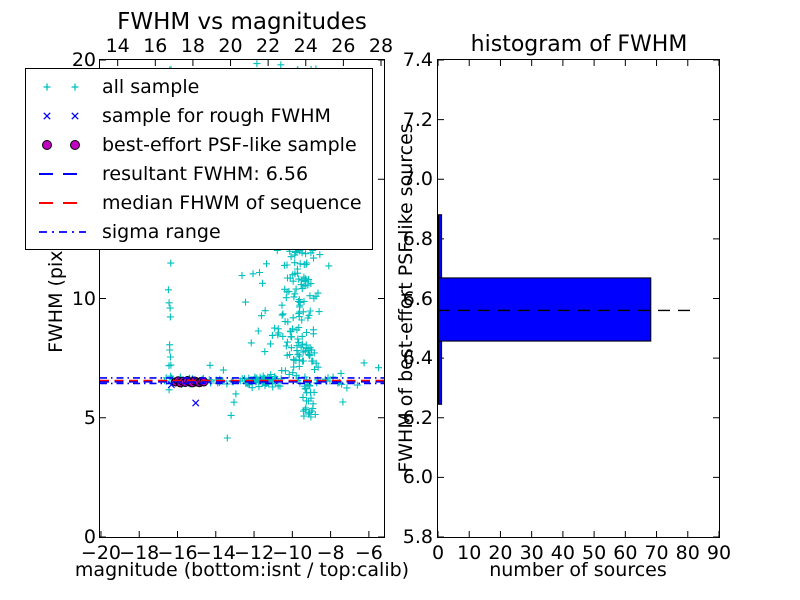 The image size is (800, 600). What do you see at coordinates (56, 298) in the screenshot?
I see `scatter-ylabel: FWHM (pix)` at bounding box center [56, 298].